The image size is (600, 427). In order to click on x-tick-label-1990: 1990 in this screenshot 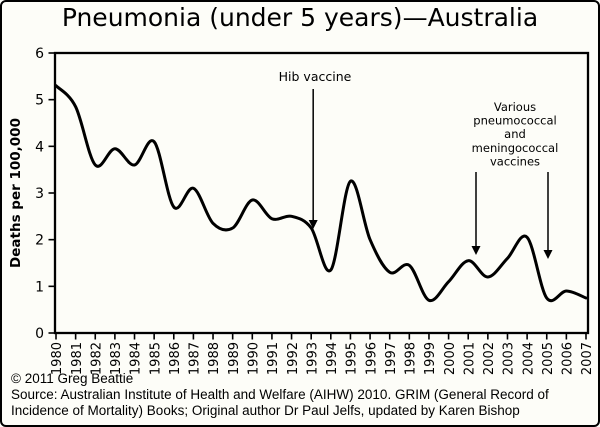, I will do `click(253, 358)`.